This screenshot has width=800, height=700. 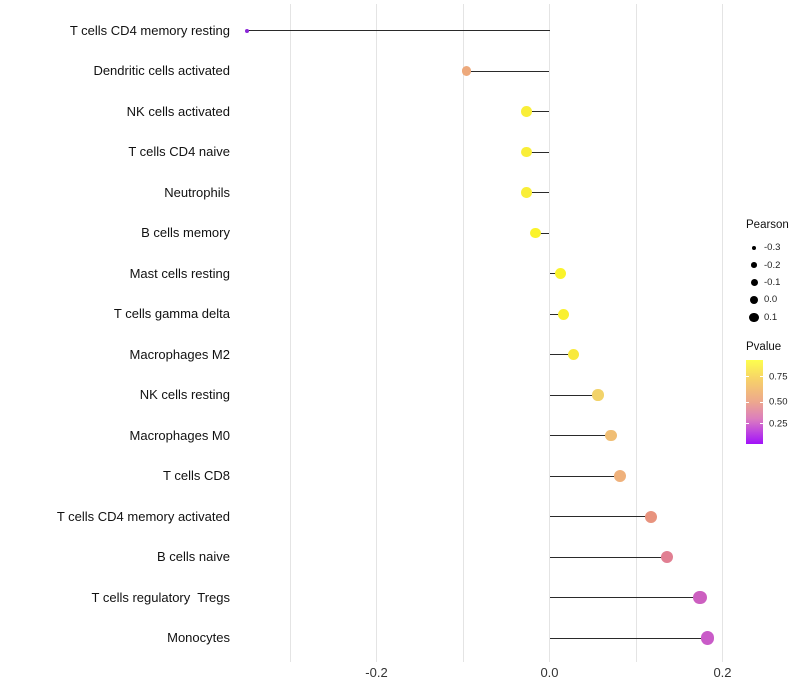 What do you see at coordinates (184, 395) in the screenshot?
I see `category-label: NK cells resting` at bounding box center [184, 395].